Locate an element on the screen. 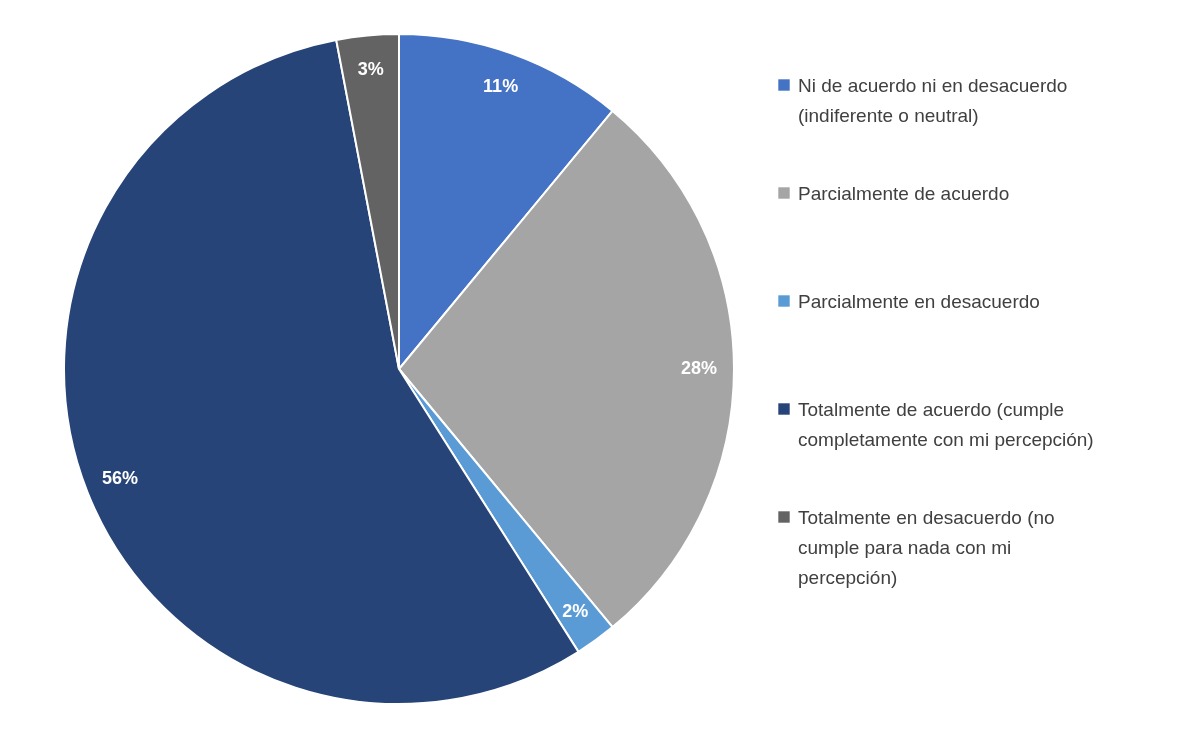 Image resolution: width=1191 pixels, height=729 pixels. legend-label: Totalmente de acuerdo (cumple completamente con mi percepción) is located at coordinates (946, 424).